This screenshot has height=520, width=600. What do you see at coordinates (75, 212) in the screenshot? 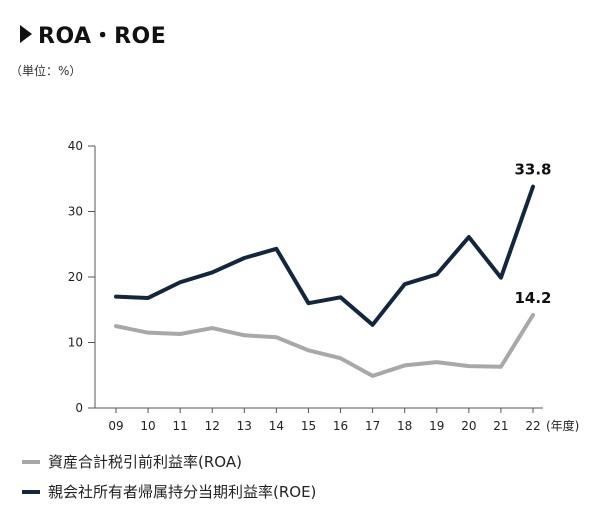
I see `y-tick-label: 30` at bounding box center [75, 212].